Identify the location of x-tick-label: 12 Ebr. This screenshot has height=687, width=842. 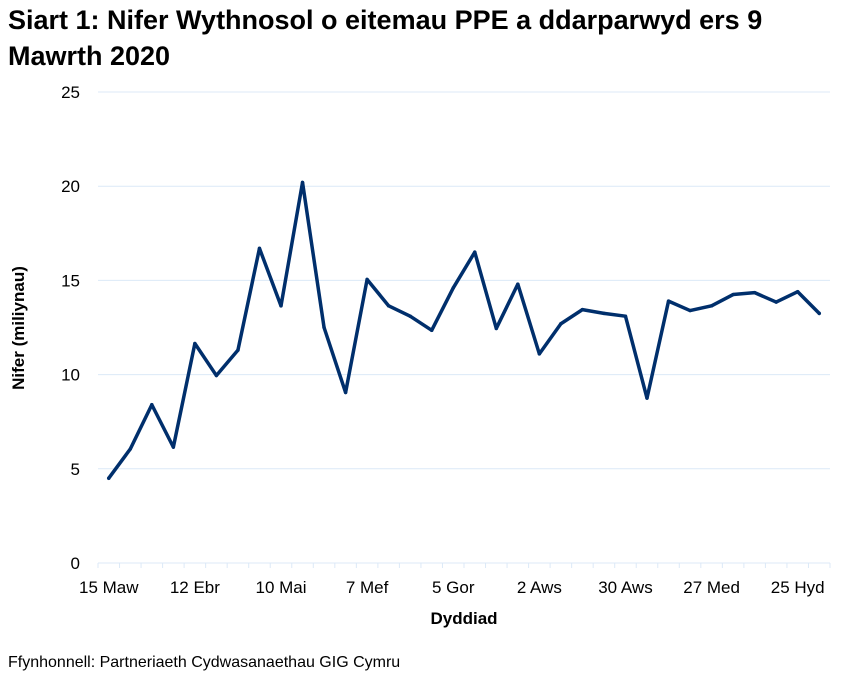
(195, 587).